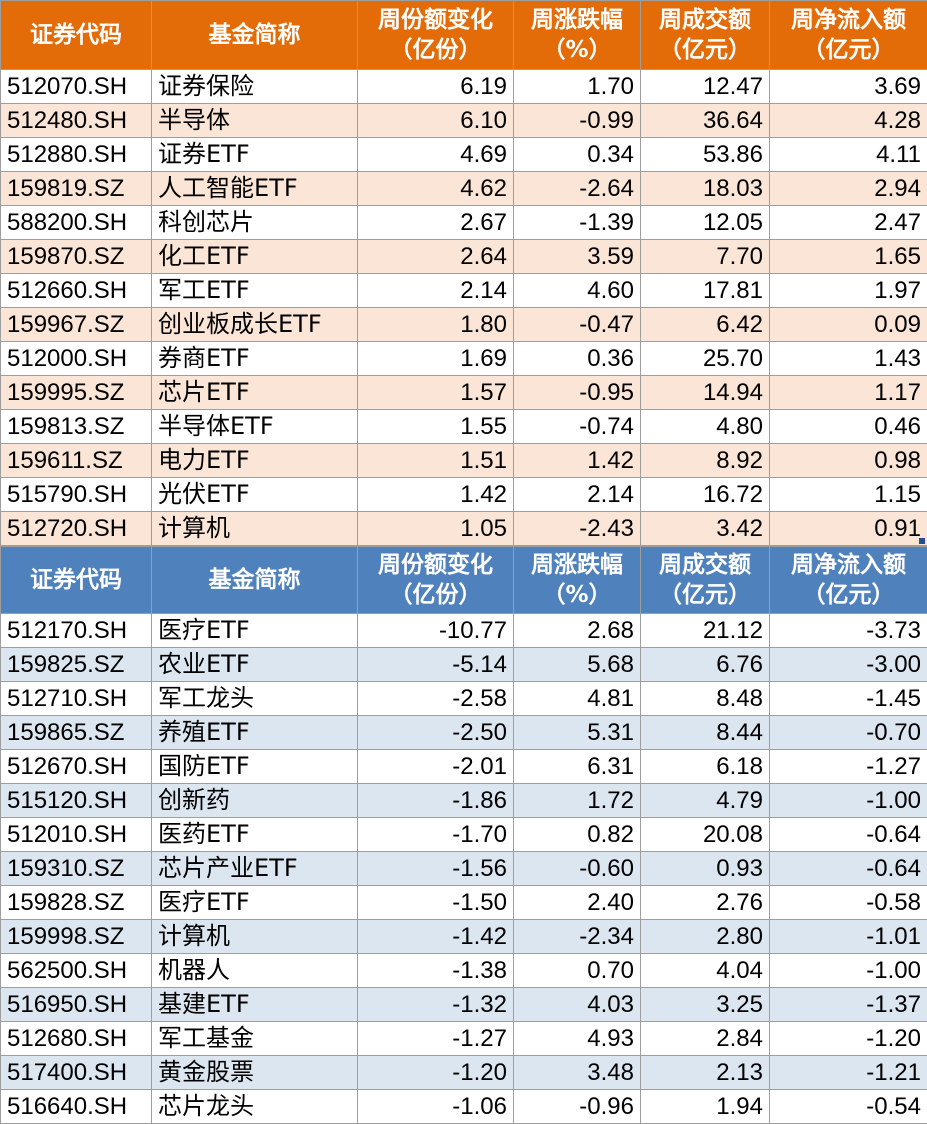  I want to click on cell-net-inflow: 1.17, so click(848, 393).